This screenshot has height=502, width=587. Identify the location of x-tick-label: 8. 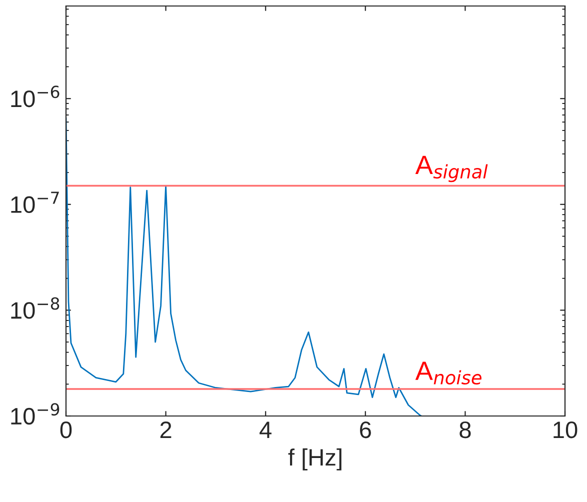
(465, 429).